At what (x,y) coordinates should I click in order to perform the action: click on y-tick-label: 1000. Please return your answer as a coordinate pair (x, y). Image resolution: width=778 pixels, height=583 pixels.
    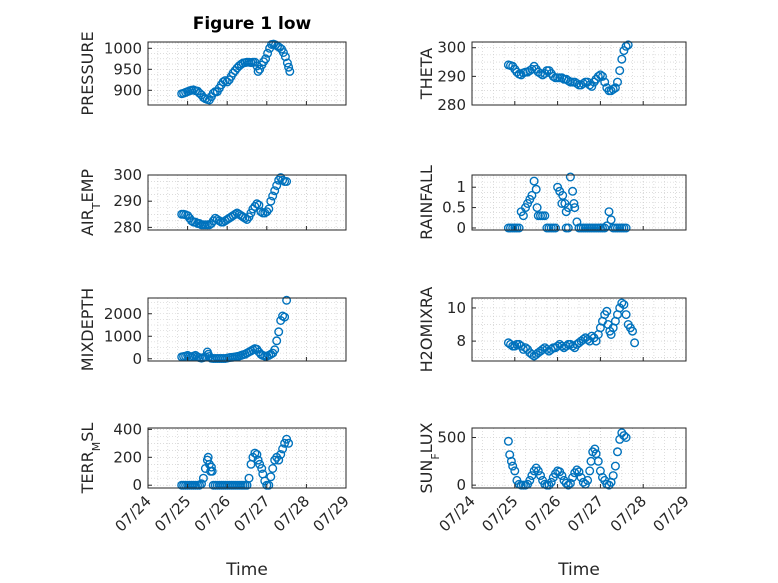
    Looking at the image, I should click on (123, 48).